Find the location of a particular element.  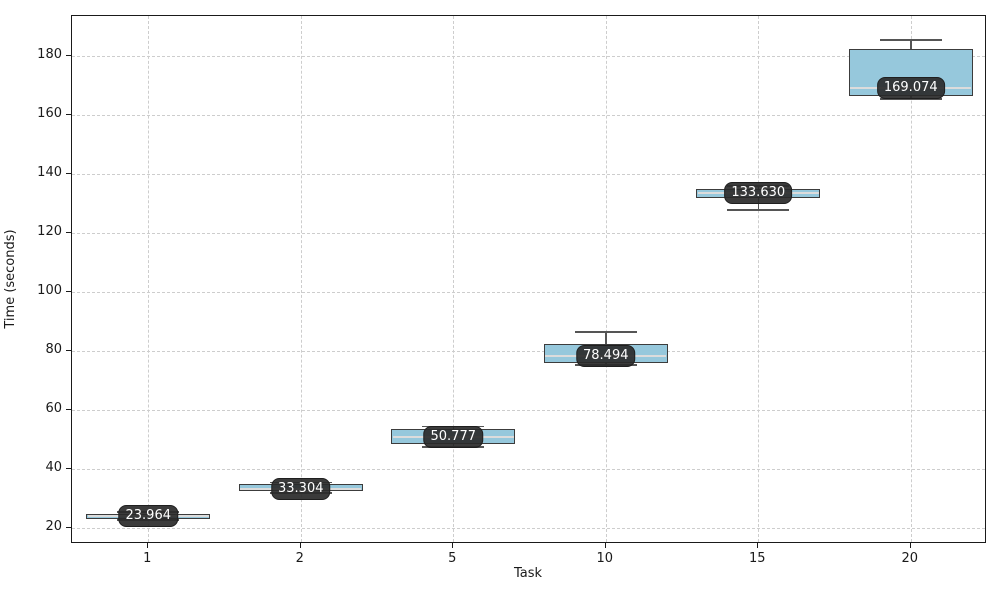

y-tick-label: 160 is located at coordinates (49, 114).